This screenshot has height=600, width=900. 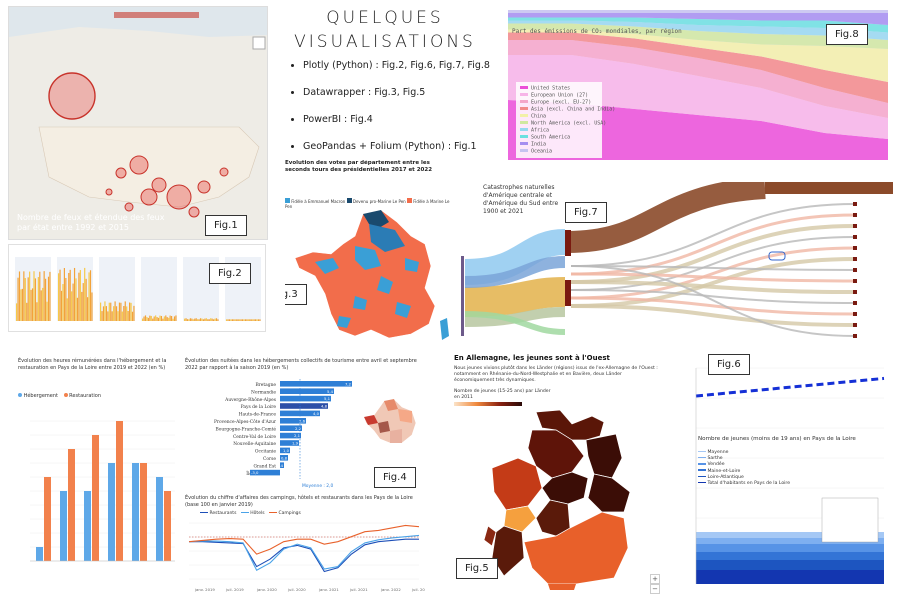 What do you see at coordinates (403, 119) in the screenshot?
I see `tool-item: PowerBI : Fig.4` at bounding box center [403, 119].